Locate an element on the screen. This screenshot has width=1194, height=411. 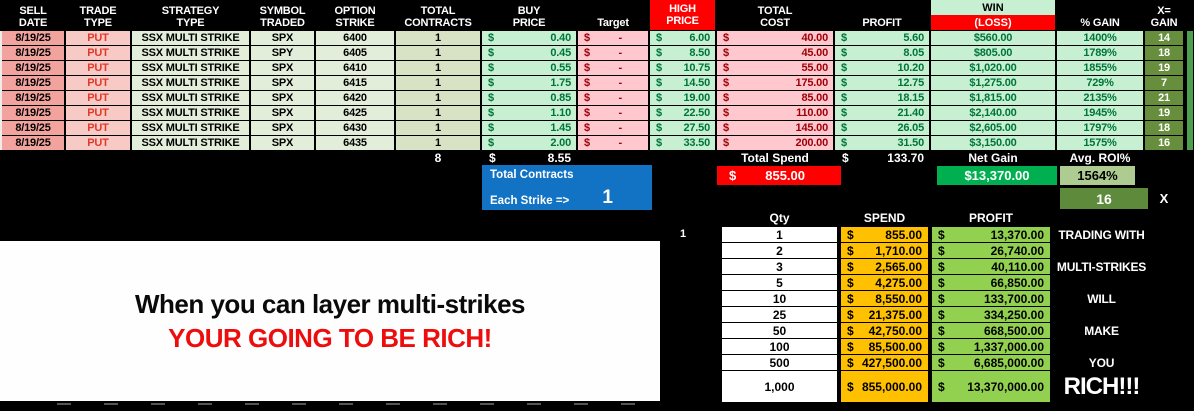
cell-pct-gain: 2135% is located at coordinates (1100, 98).